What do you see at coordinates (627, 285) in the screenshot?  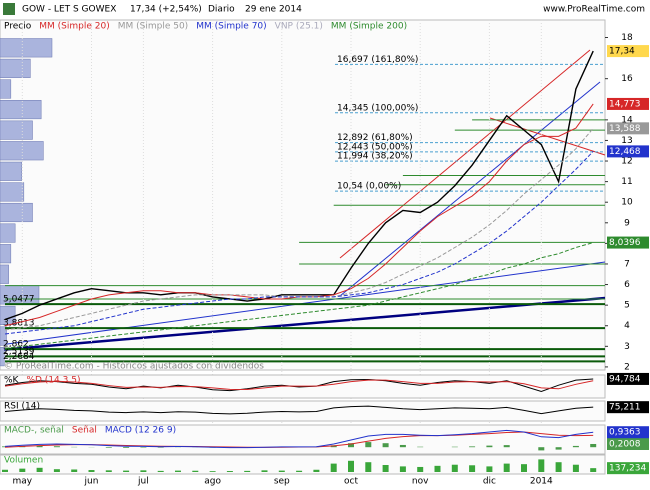 I see `y-tick-label: 6` at bounding box center [627, 285].